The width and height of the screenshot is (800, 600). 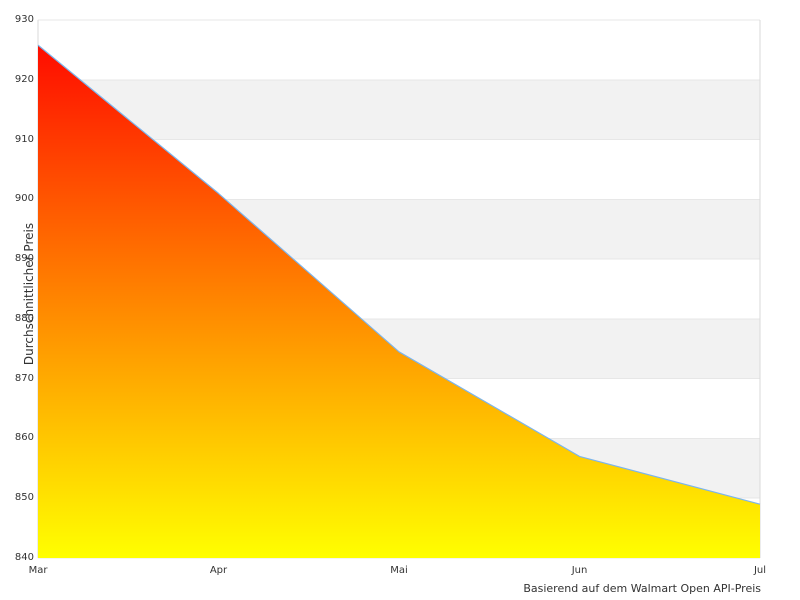 What do you see at coordinates (24, 378) in the screenshot?
I see `y-axis-tick-label: 870` at bounding box center [24, 378].